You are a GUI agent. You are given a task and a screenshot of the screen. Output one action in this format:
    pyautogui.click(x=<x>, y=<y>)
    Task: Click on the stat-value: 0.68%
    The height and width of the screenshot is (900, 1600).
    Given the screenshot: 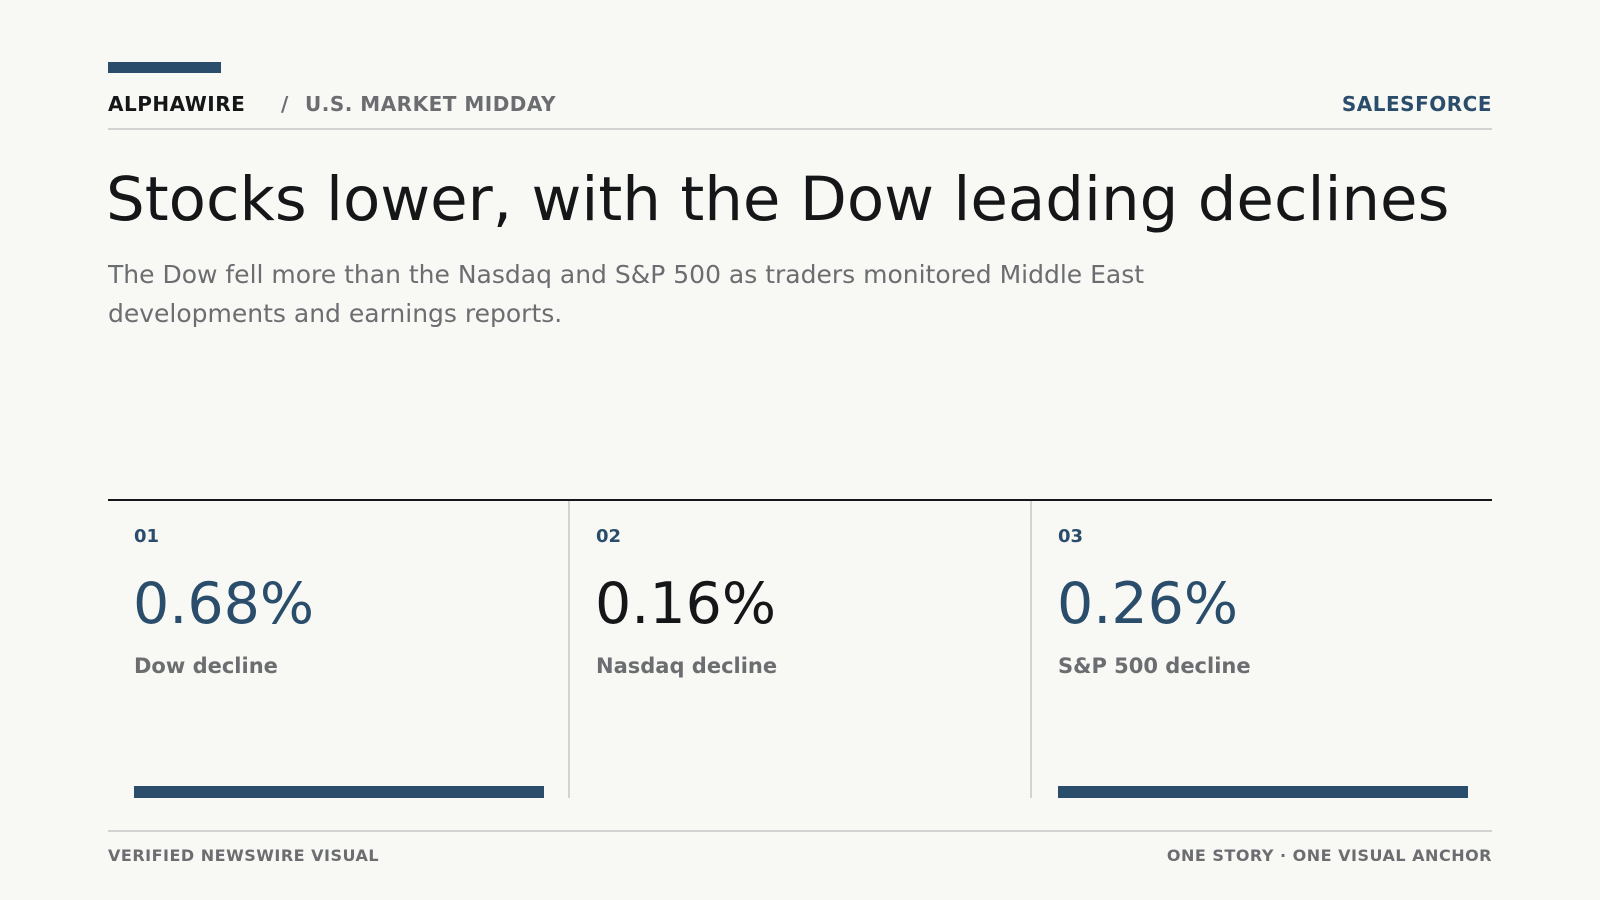 What is the action you would take?
    pyautogui.click(x=224, y=604)
    